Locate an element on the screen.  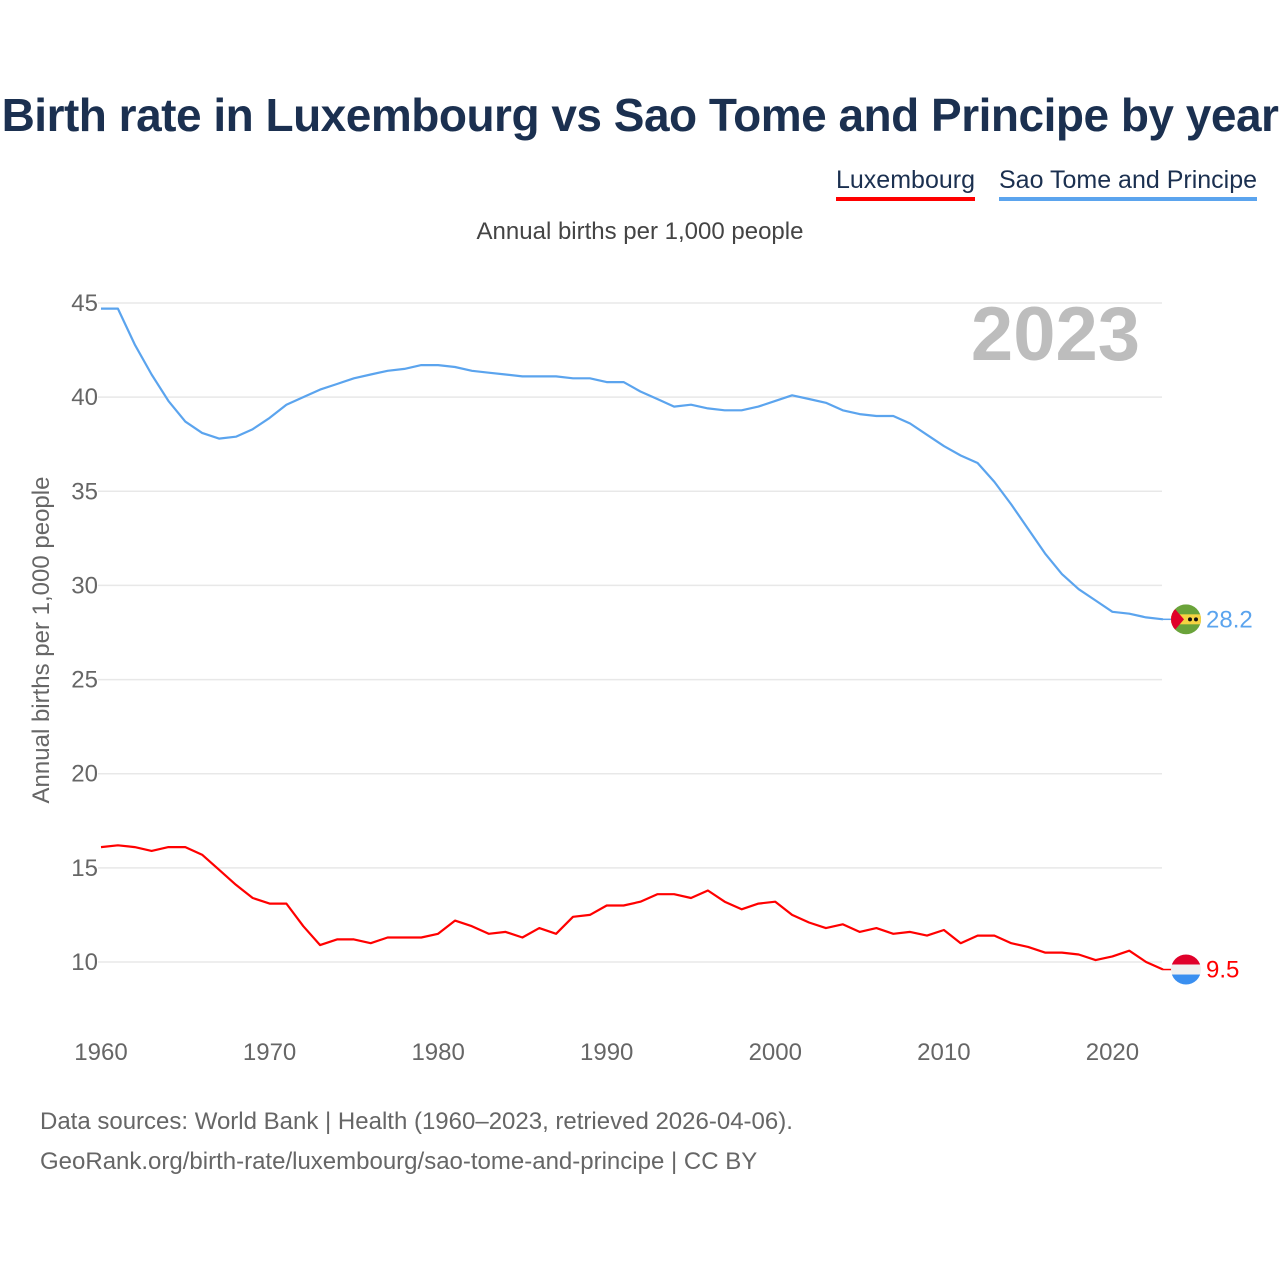
chart-subtitle: Annual births per 1,000 people is located at coordinates (640, 231).